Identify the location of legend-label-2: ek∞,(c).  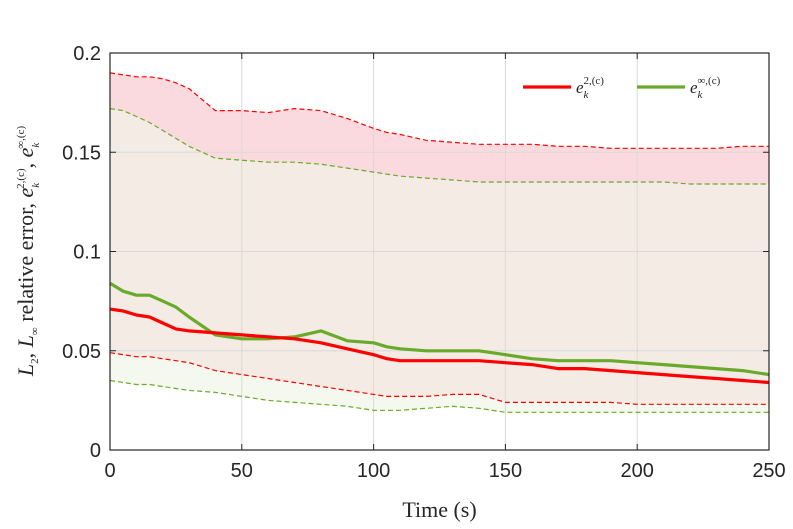
(705, 88).